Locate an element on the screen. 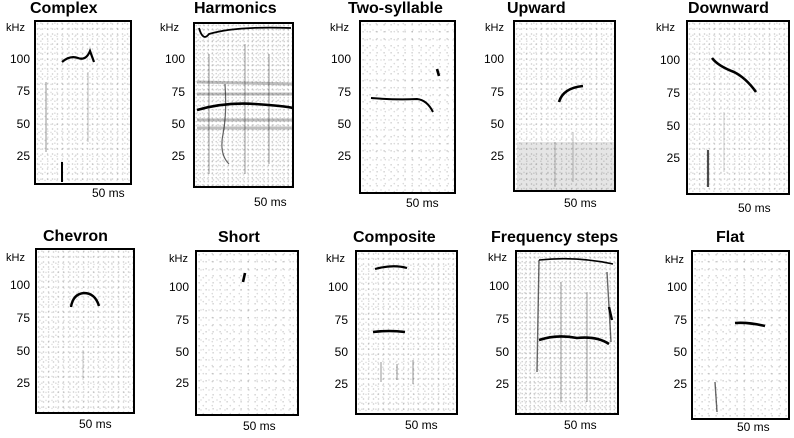 The image size is (794, 438). panel-title: Composite is located at coordinates (394, 237).